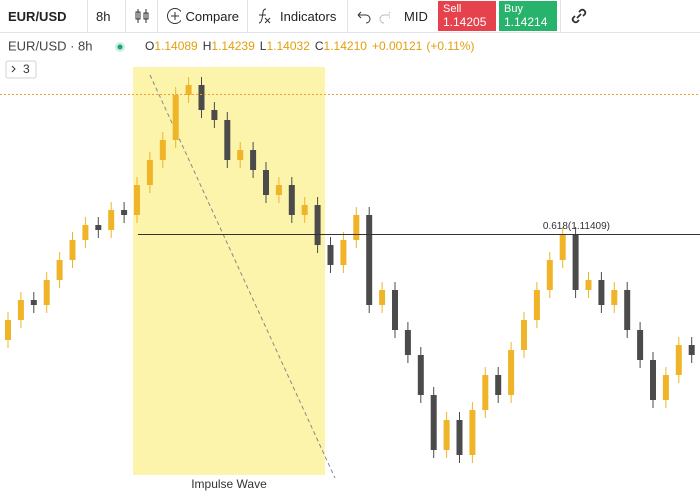 This screenshot has width=700, height=500. I want to click on mid-button: MID, so click(416, 16).